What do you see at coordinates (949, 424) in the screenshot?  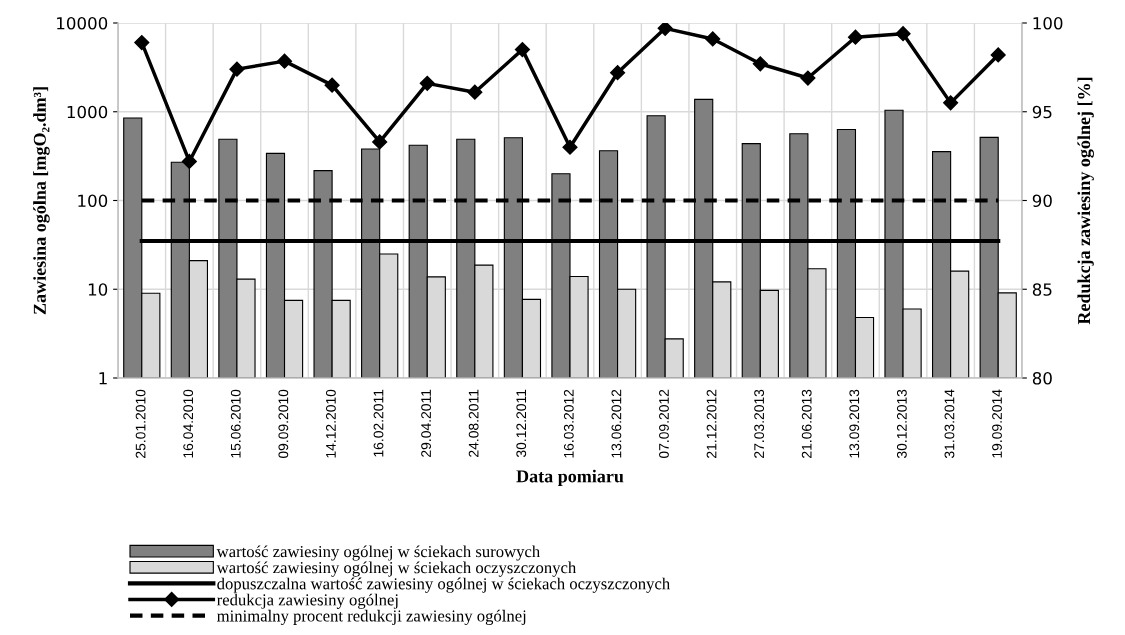 I see `x-tick-label: 31.03.2014` at bounding box center [949, 424].